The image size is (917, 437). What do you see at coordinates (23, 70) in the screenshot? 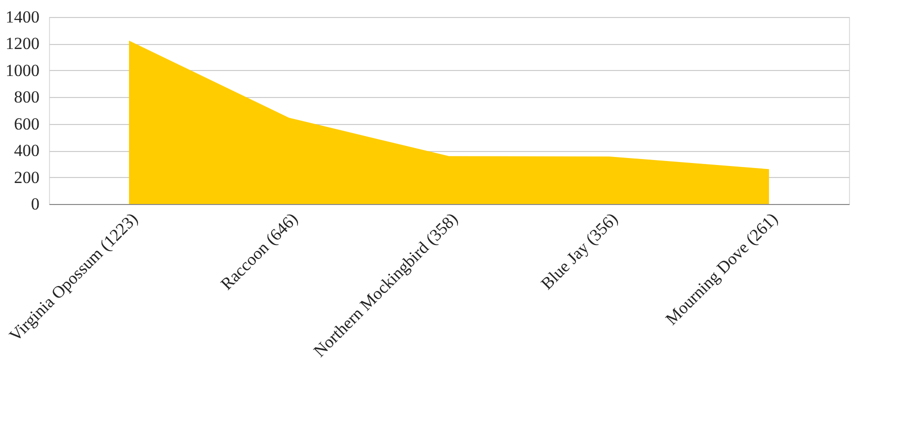
I see `y-tick-label: 1000` at bounding box center [23, 70].